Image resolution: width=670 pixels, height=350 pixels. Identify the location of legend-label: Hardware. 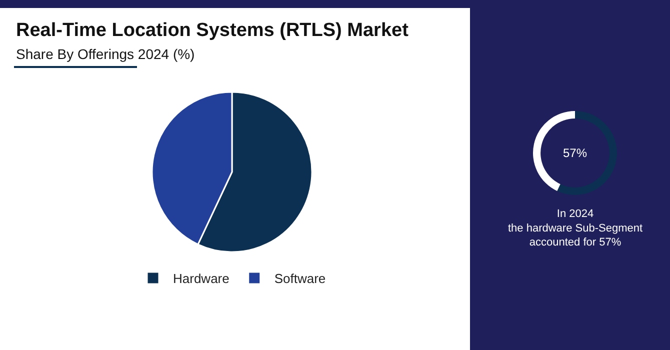
(201, 278).